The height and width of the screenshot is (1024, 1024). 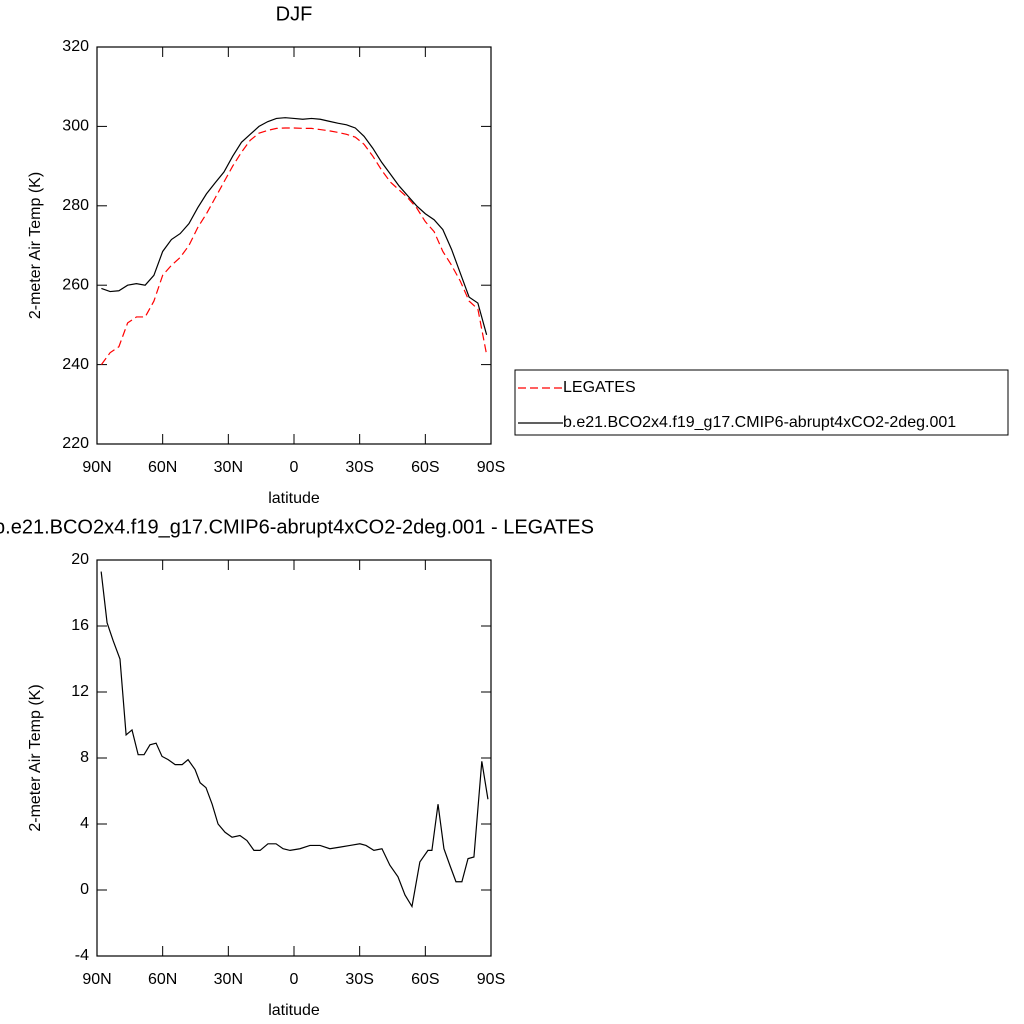 What do you see at coordinates (75, 284) in the screenshot?
I see `y-tick-label: 260` at bounding box center [75, 284].